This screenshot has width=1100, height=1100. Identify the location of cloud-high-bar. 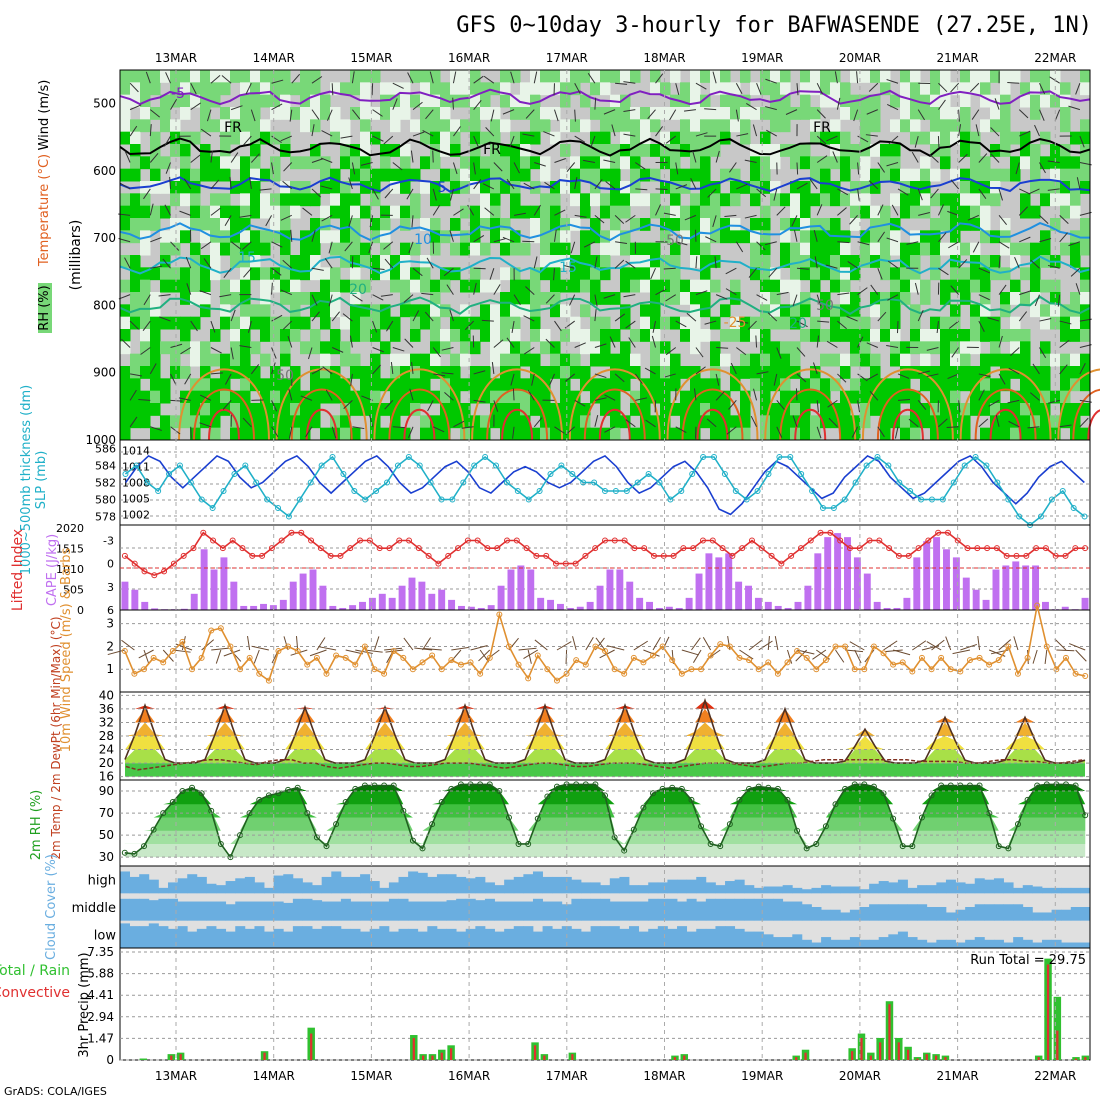
(739, 886).